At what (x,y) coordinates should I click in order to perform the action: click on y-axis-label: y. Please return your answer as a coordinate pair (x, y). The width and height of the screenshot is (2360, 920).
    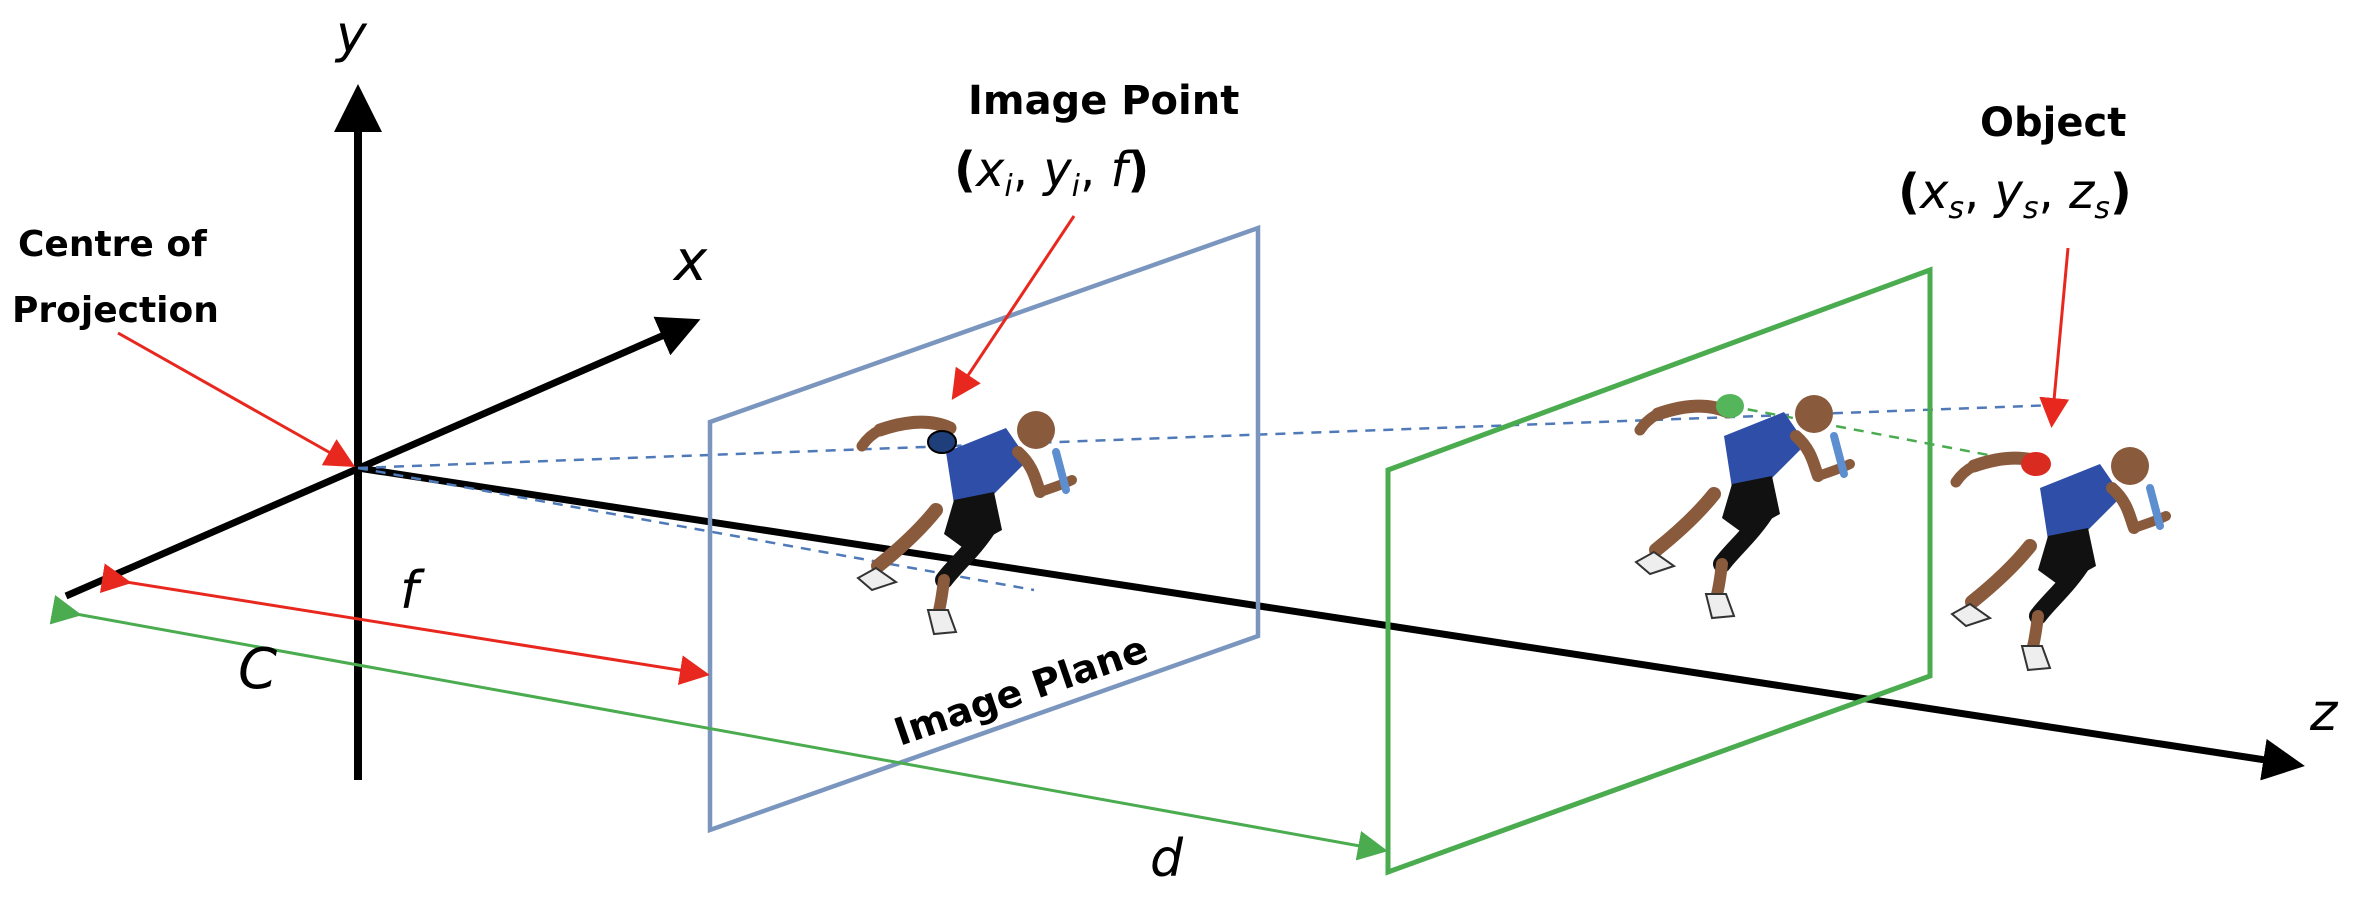
    Looking at the image, I should click on (351, 35).